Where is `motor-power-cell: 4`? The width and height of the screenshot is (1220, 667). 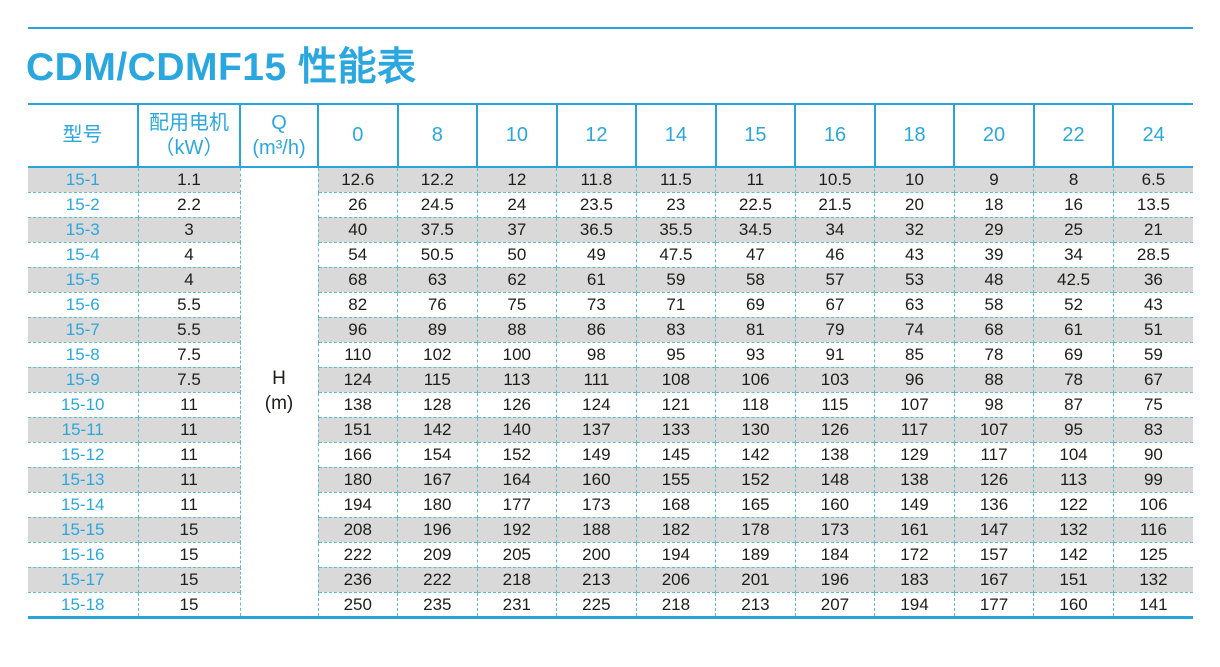 motor-power-cell: 4 is located at coordinates (188, 254).